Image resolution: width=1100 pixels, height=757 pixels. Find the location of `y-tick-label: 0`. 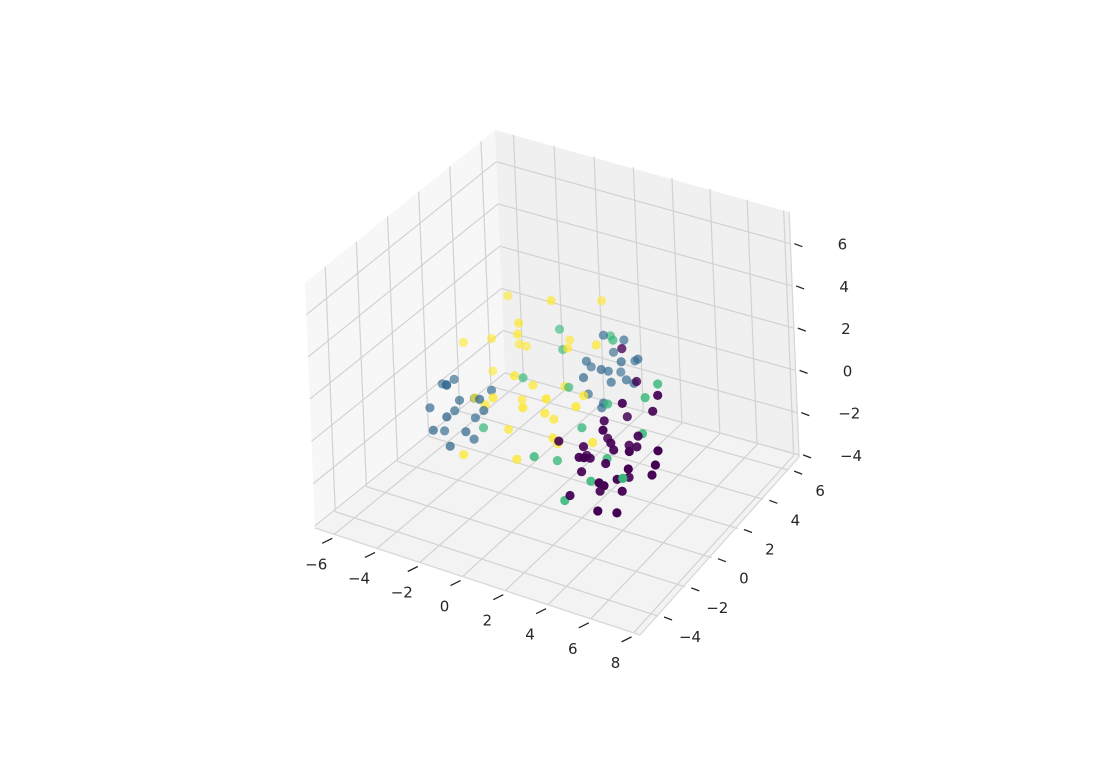

y-tick-label: 0 is located at coordinates (744, 579).